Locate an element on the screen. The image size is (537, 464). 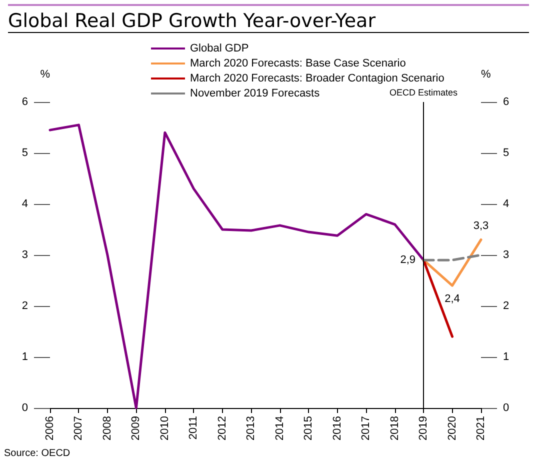
y-tick-label: 6 is located at coordinates (25, 102).